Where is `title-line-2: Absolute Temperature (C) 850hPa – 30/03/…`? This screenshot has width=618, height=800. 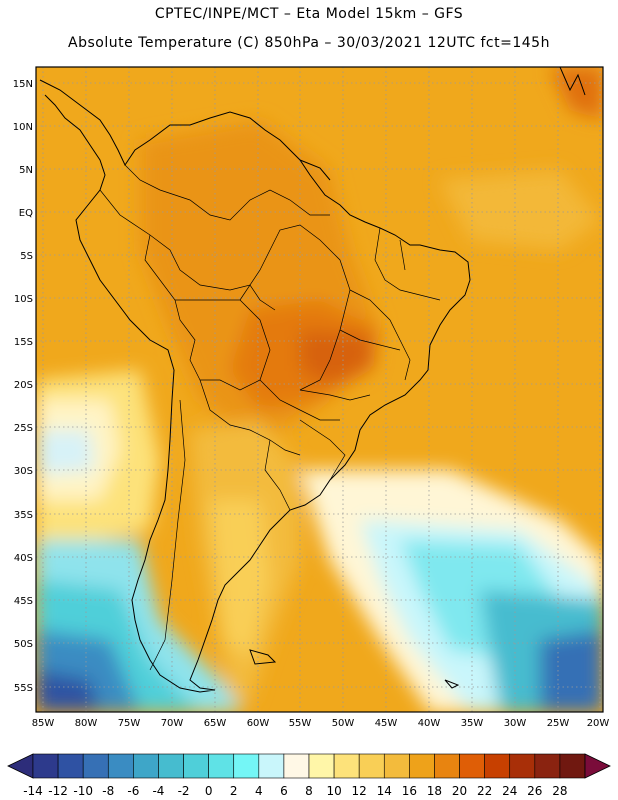
title-line-2: Absolute Temperature (C) 850hPa – 30/03/… is located at coordinates (309, 43).